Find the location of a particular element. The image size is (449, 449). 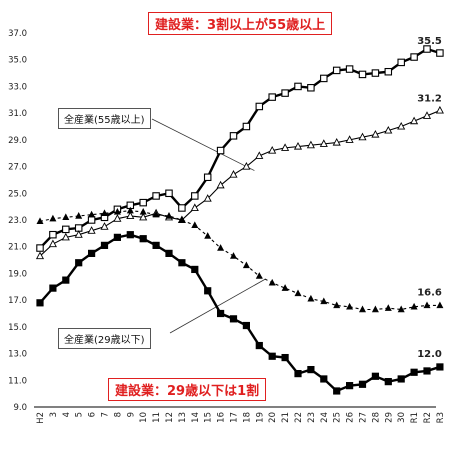

x-tick-label: 9 is located at coordinates (131, 414).